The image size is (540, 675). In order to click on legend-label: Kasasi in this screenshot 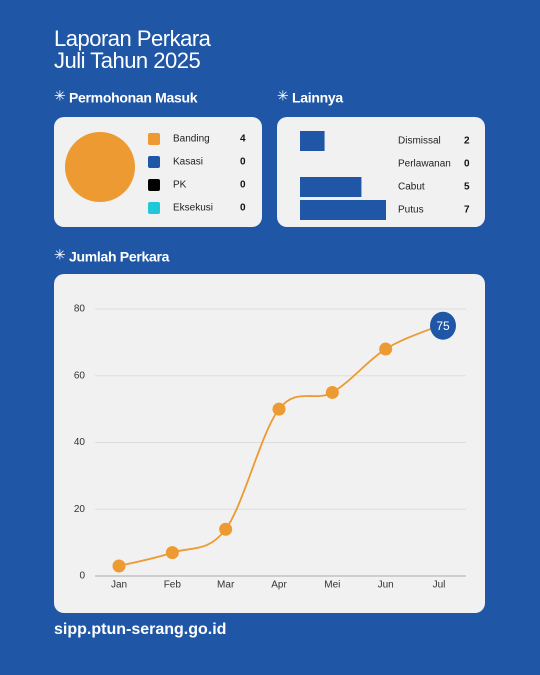, I will do `click(188, 162)`.